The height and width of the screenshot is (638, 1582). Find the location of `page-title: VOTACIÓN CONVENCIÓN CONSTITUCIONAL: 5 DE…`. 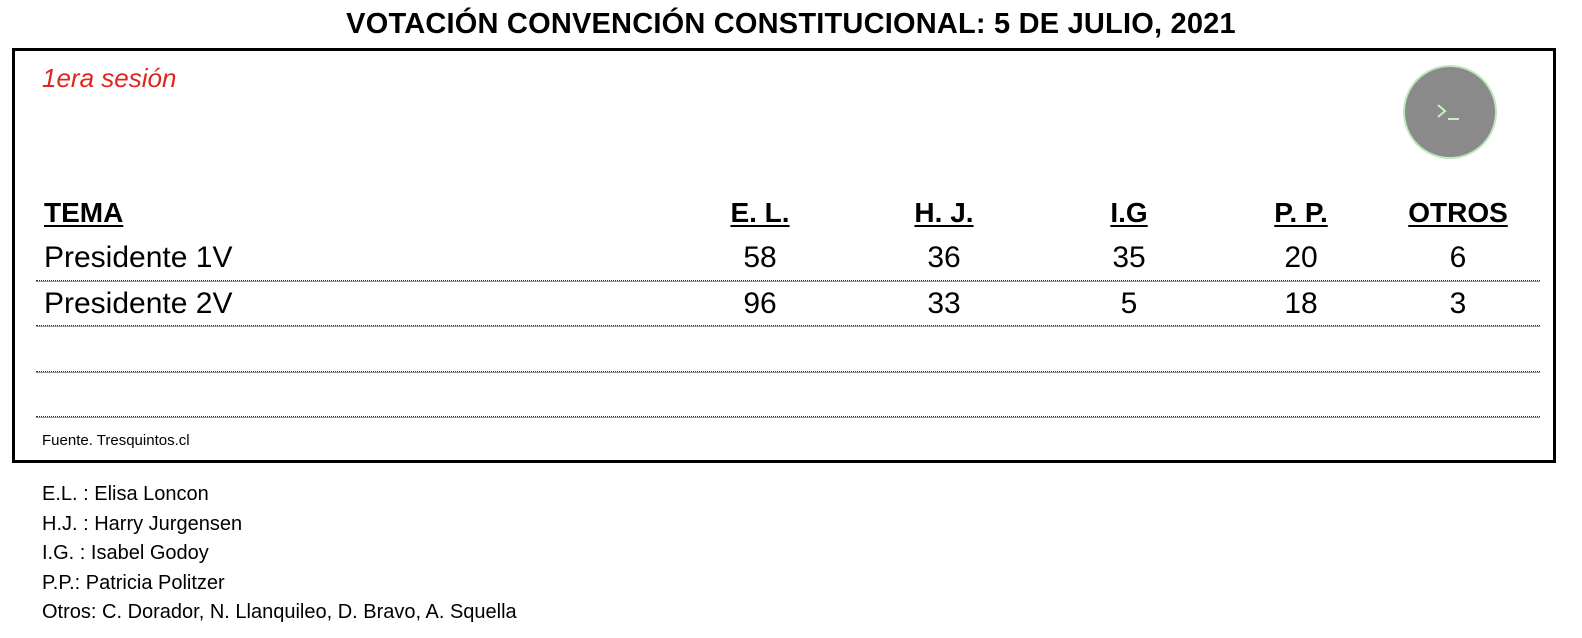

page-title: VOTACIÓN CONVENCIÓN CONSTITUCIONAL: 5 DE… is located at coordinates (791, 24).